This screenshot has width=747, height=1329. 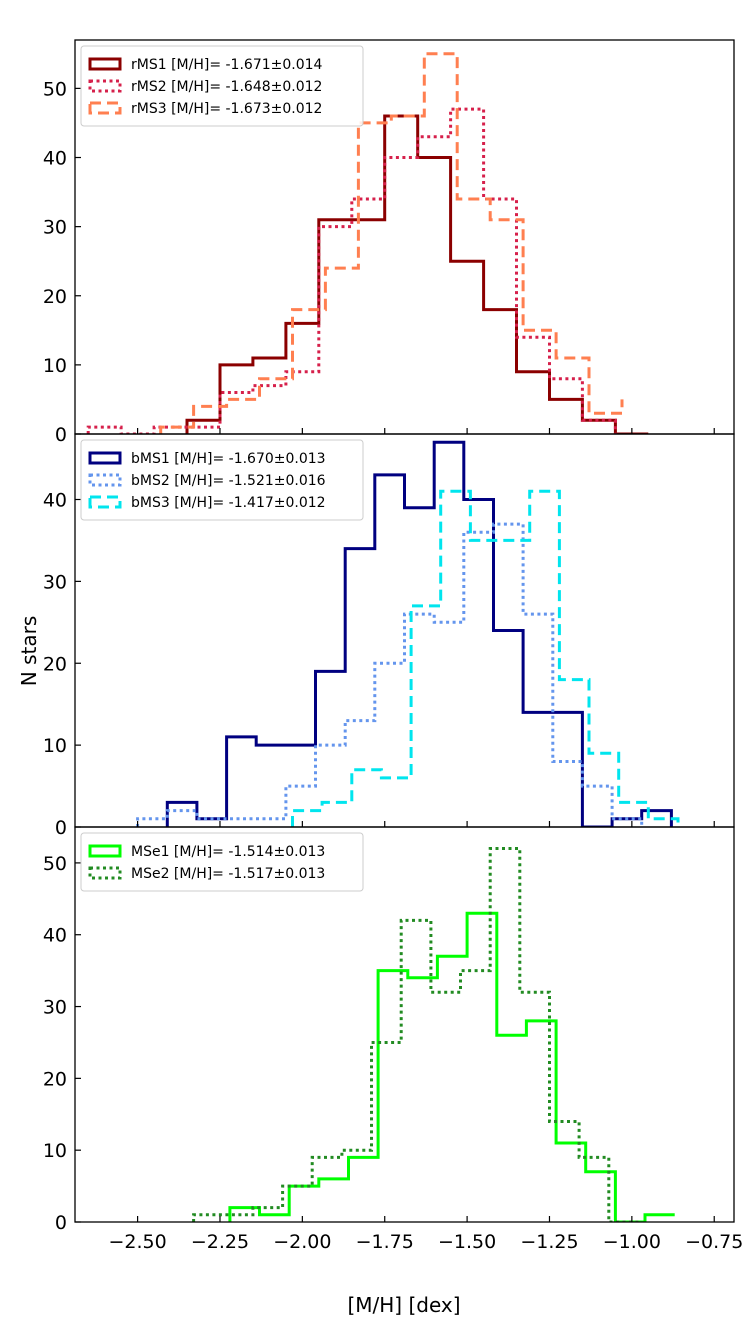 What do you see at coordinates (29, 651) in the screenshot?
I see `y-axis-label: N stars` at bounding box center [29, 651].